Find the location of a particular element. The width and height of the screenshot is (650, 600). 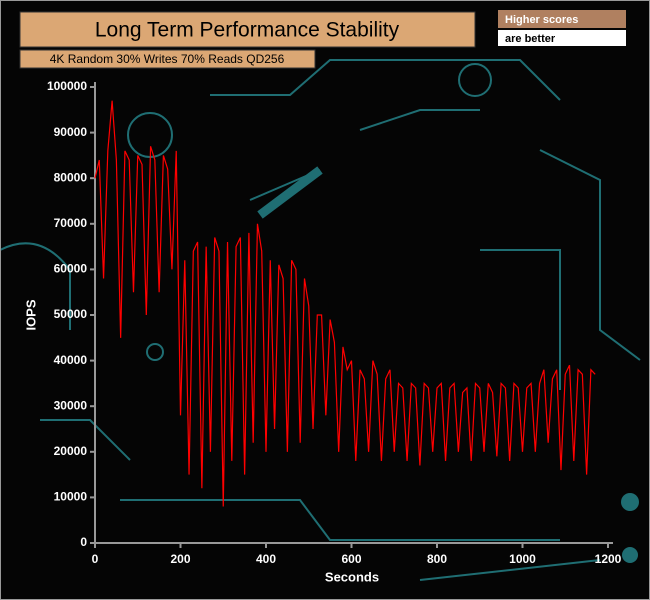

badge-text: are better is located at coordinates (530, 39).